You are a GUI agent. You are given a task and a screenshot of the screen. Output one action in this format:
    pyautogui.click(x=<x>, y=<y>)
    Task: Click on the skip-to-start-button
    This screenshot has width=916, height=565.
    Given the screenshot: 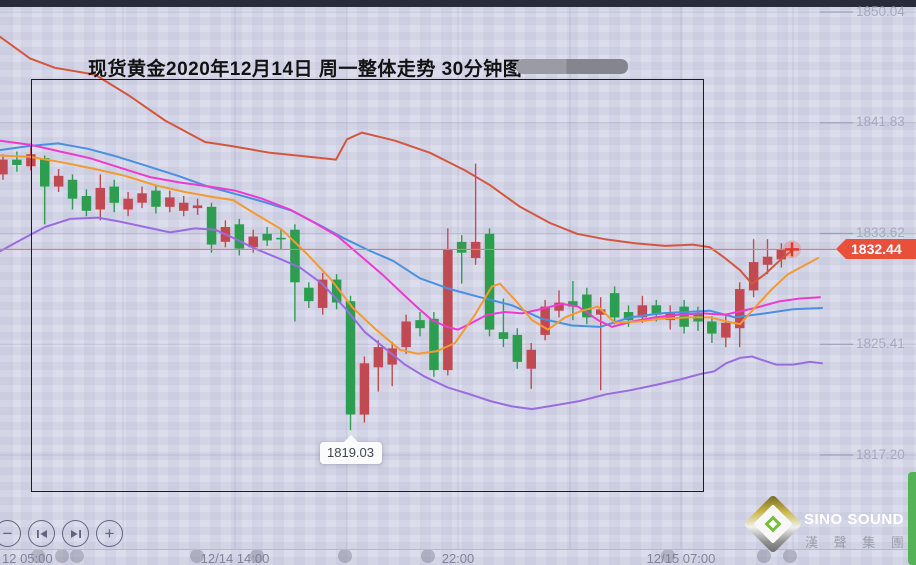 What is the action you would take?
    pyautogui.click(x=41, y=533)
    